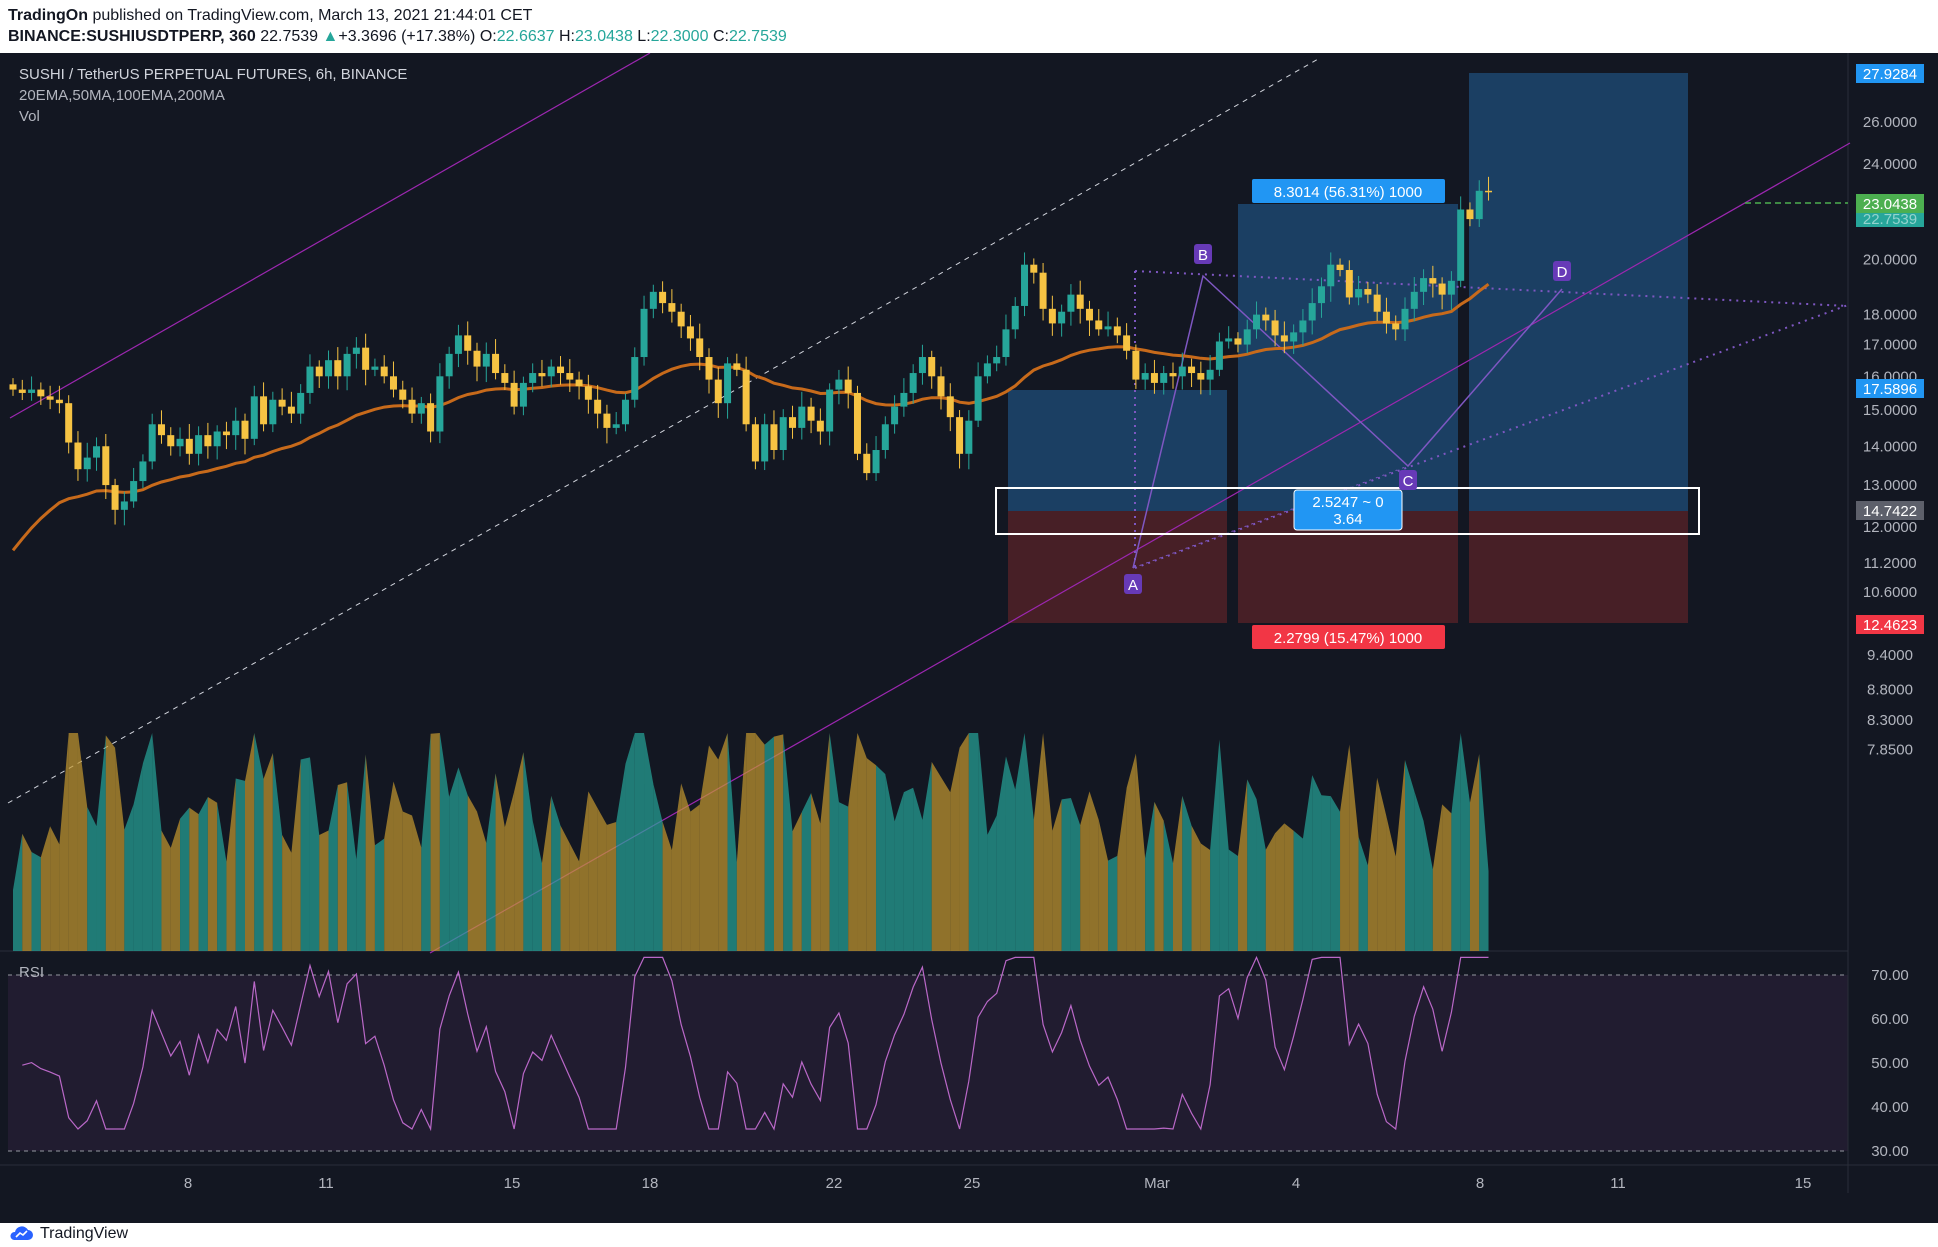 The image size is (1938, 1247). I want to click on level2-tag: 14.7422, so click(1890, 511).